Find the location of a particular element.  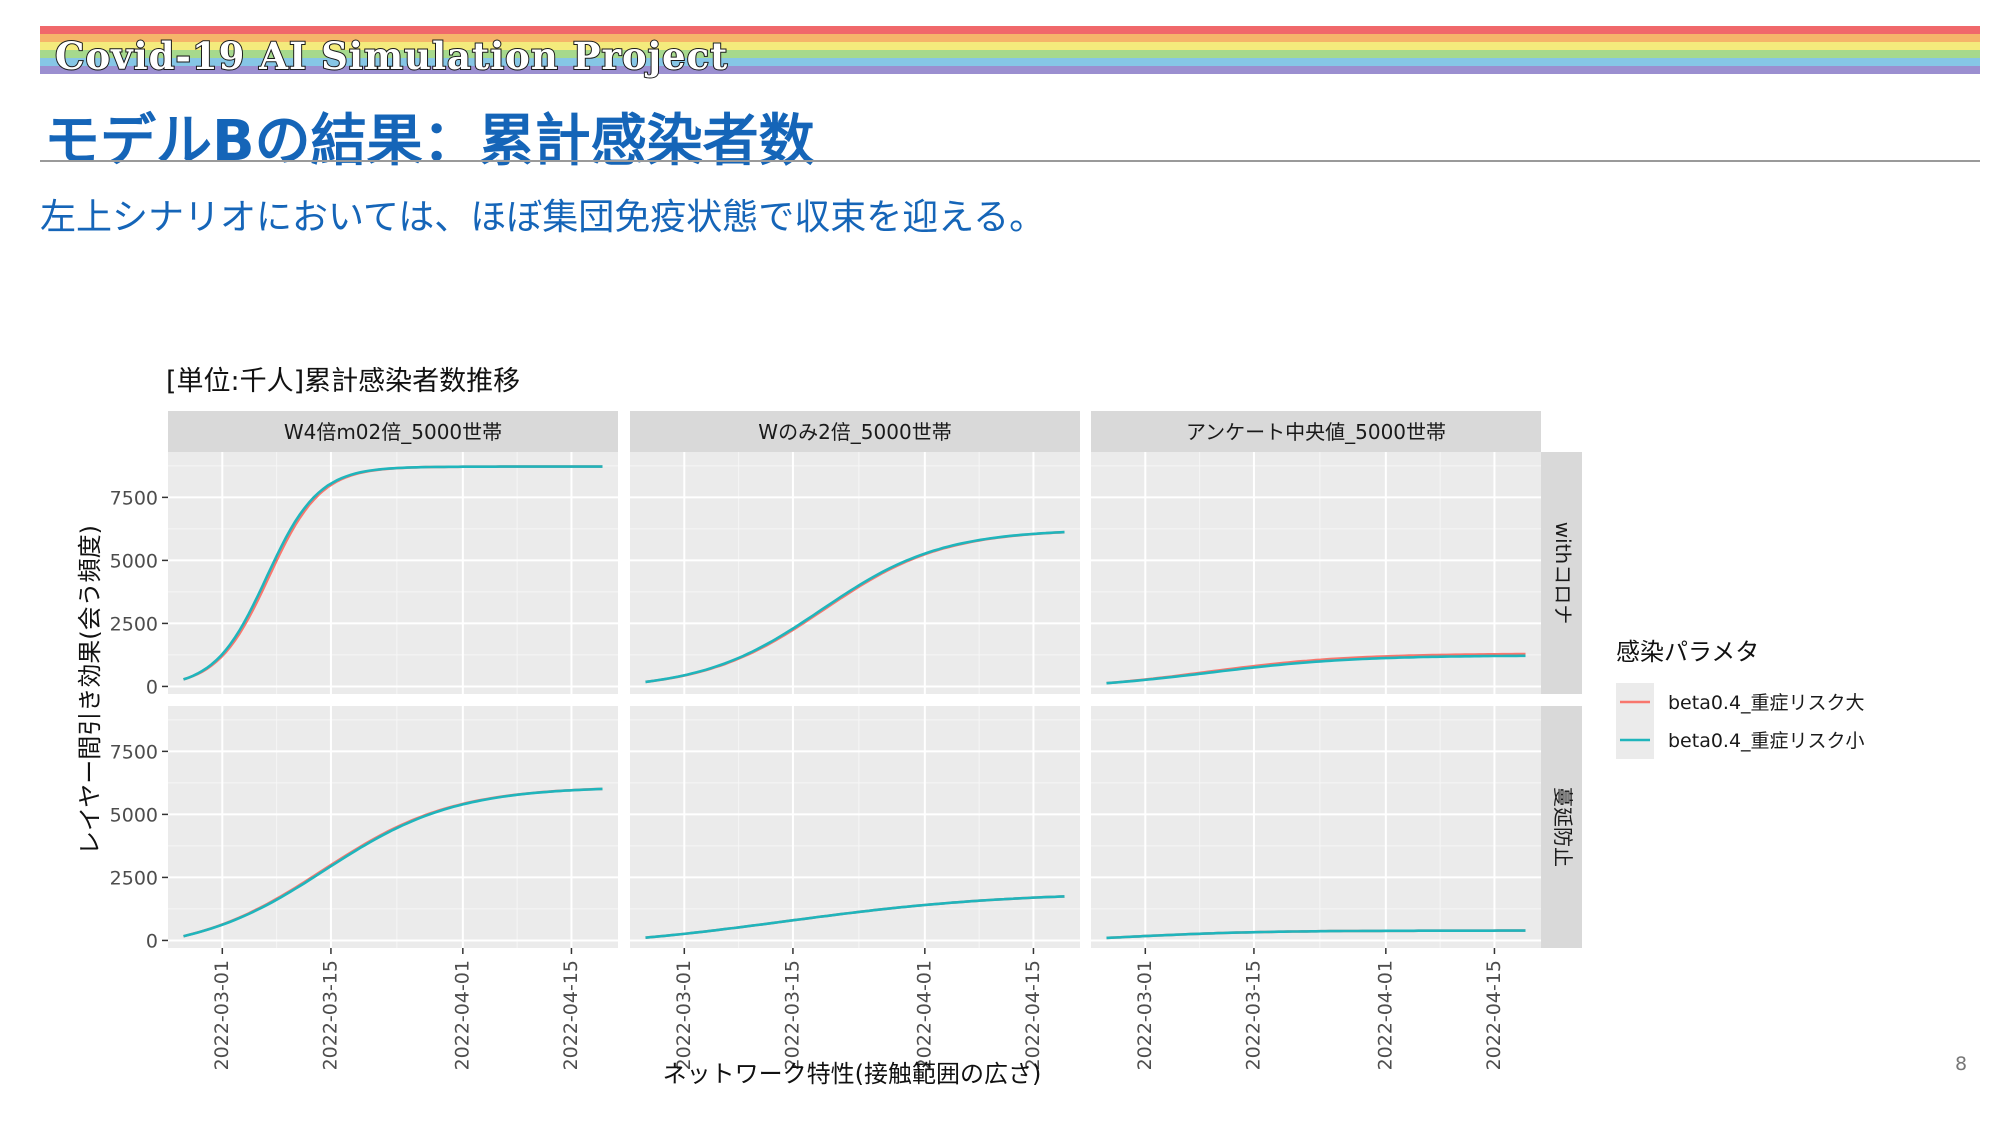

y-axis-label: レイヤー間引き効果(会う頻度) is located at coordinates (90, 690).